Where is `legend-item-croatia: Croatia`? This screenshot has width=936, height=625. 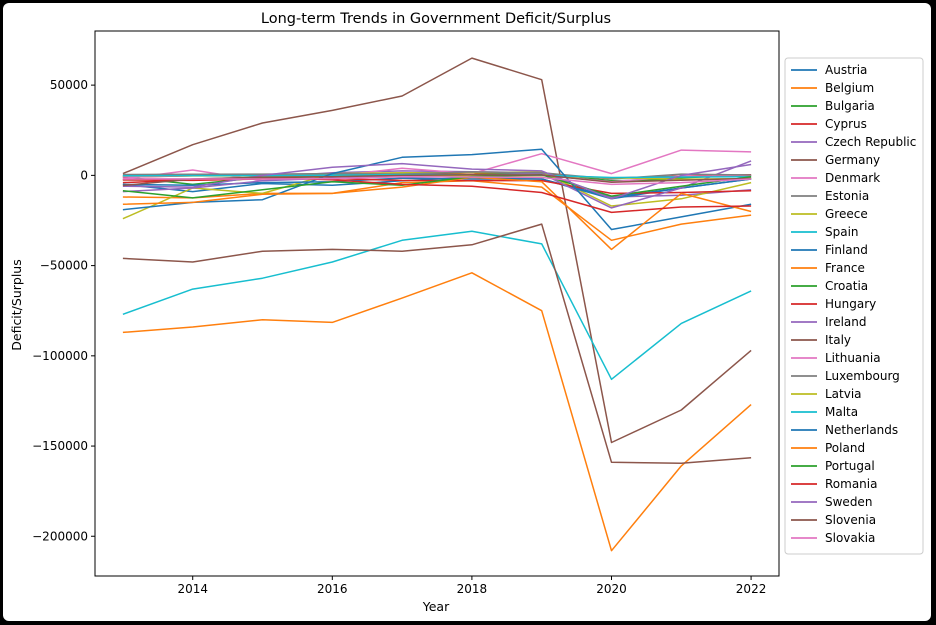 legend-item-croatia: Croatia is located at coordinates (829, 286).